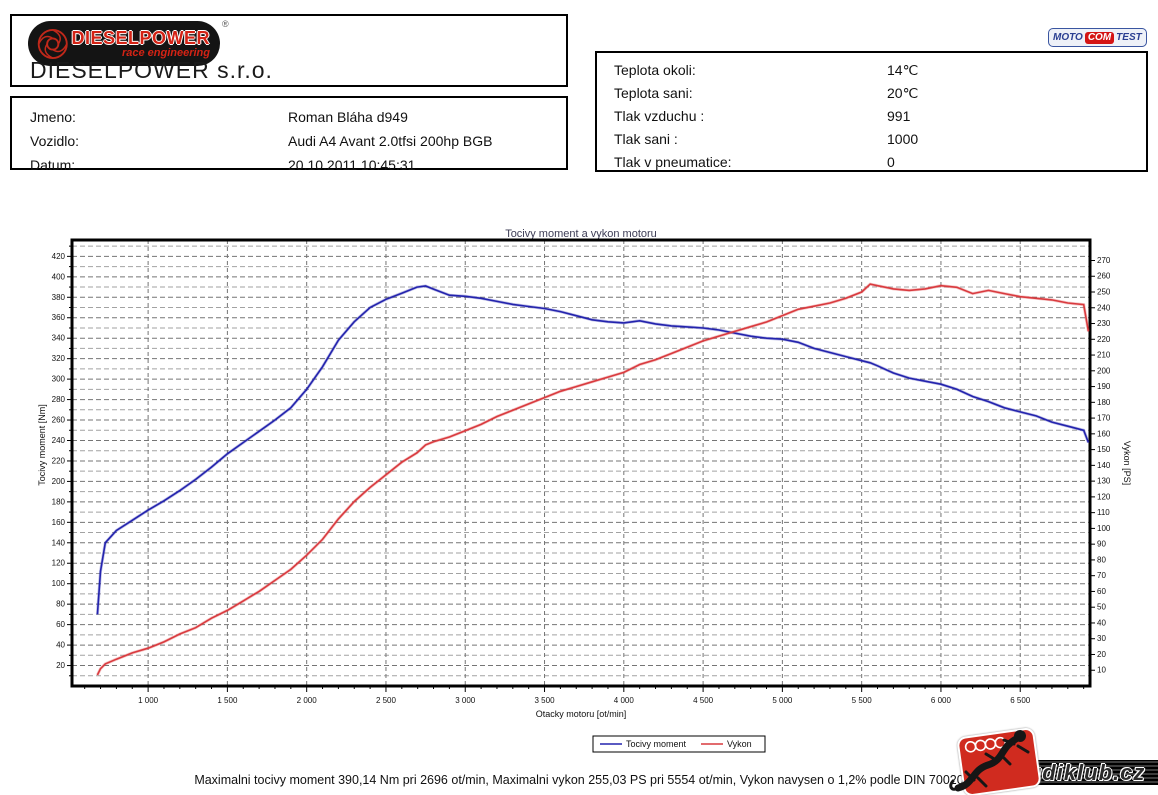  Describe the element at coordinates (989, 761) in the screenshot. I see `gecko-icon` at that location.